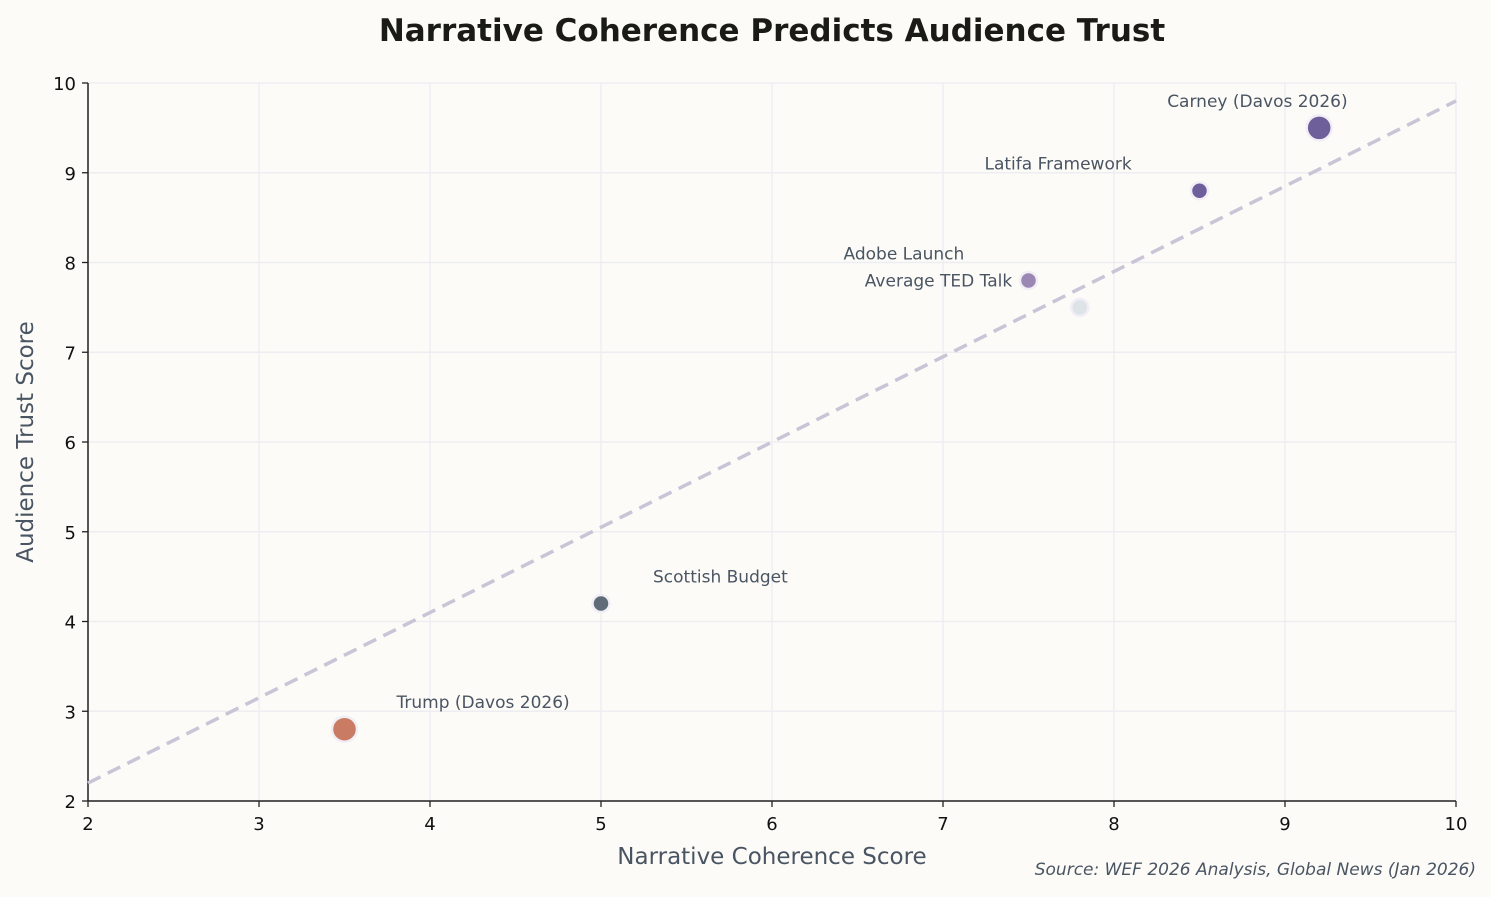 Image resolution: width=1491 pixels, height=897 pixels. What do you see at coordinates (70, 802) in the screenshot?
I see `y-tick-label: 2` at bounding box center [70, 802].